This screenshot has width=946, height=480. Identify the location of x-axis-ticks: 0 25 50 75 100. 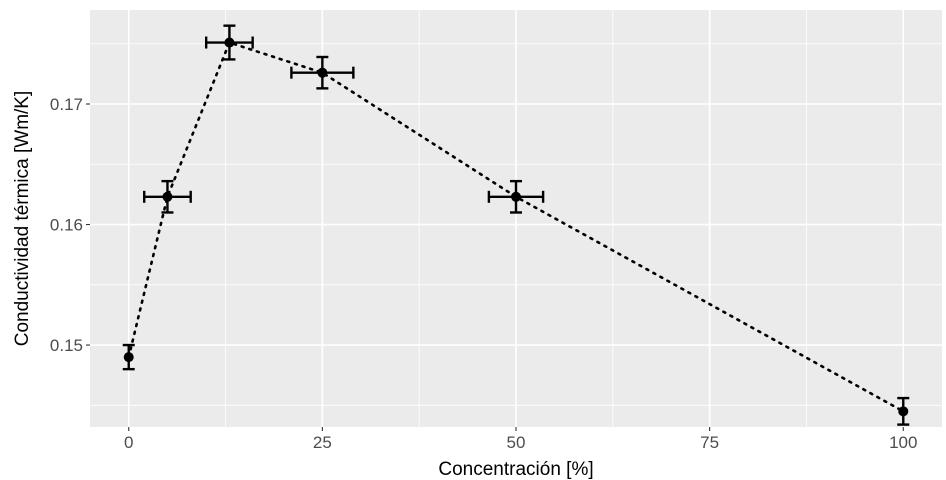
(520, 439).